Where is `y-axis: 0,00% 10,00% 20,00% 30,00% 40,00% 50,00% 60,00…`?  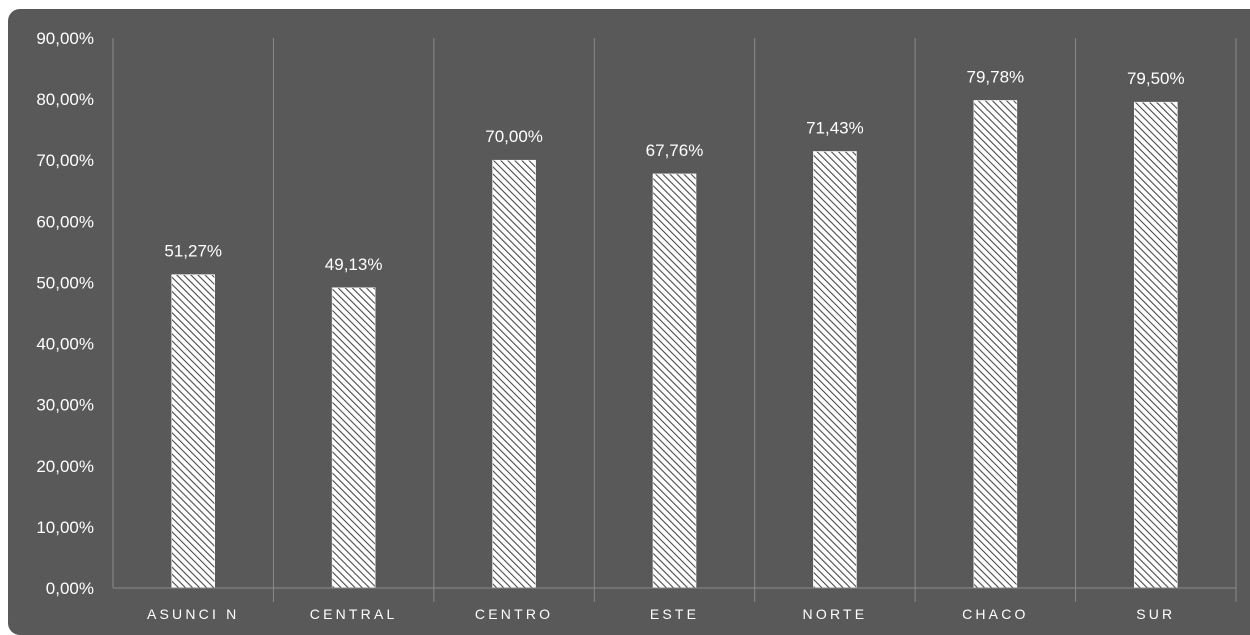 y-axis: 0,00% 10,00% 20,00% 30,00% 40,00% 50,00% 60,00… is located at coordinates (65, 313).